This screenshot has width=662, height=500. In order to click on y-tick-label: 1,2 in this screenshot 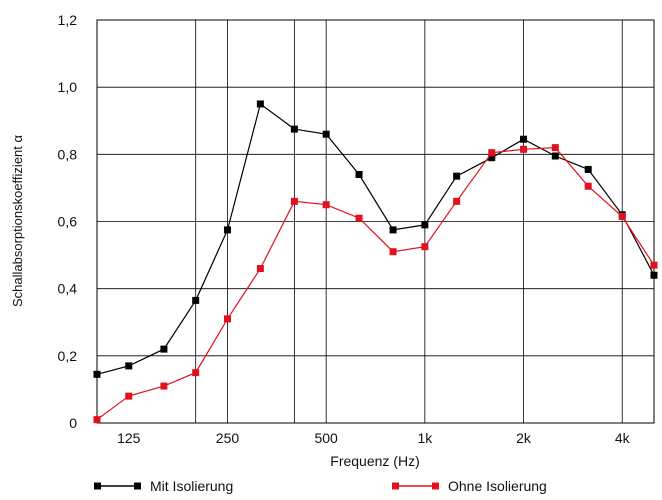, I will do `click(68, 20)`.